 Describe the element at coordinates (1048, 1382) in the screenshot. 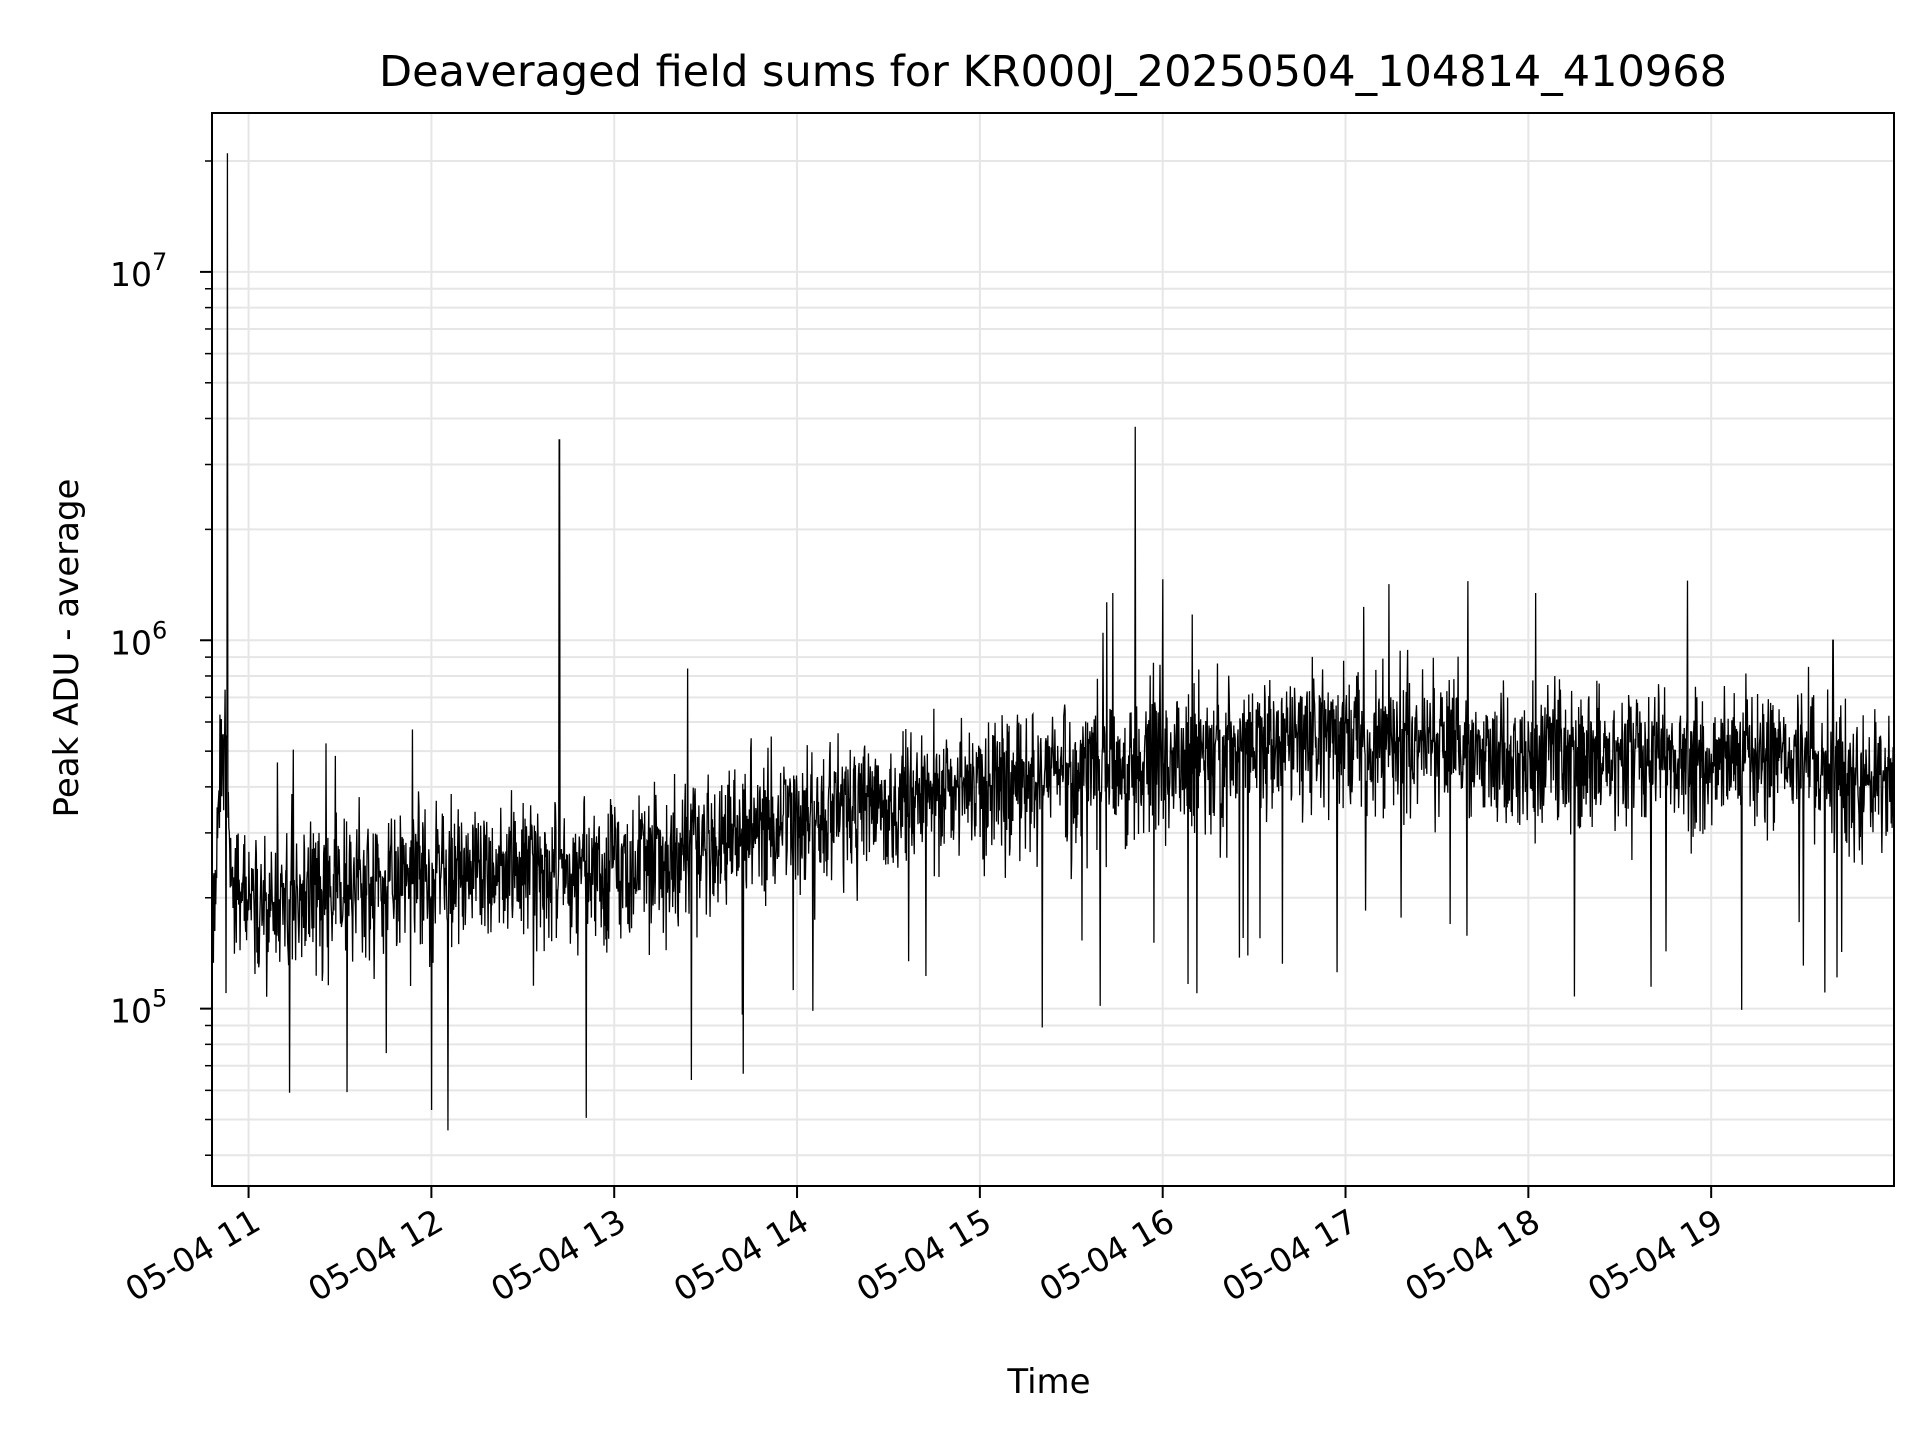

I see `x-axis-label: Time` at that location.